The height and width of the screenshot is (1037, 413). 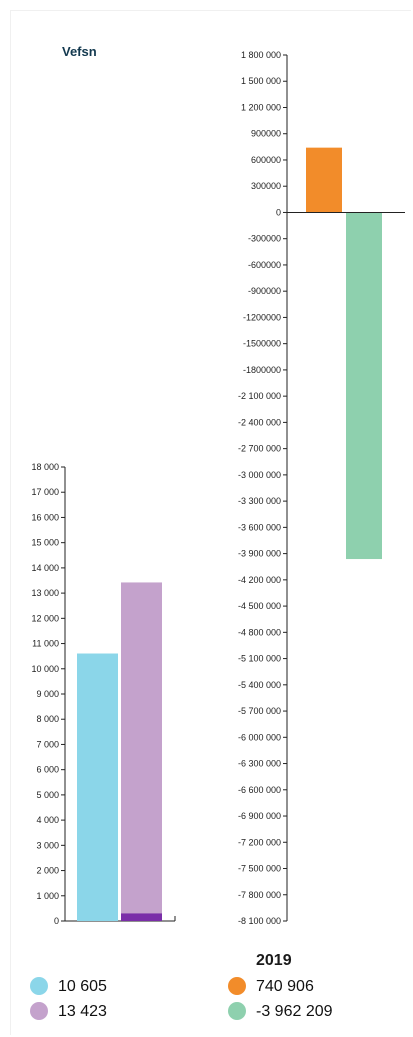 What do you see at coordinates (259, 737) in the screenshot?
I see `y-tick-label: -6 000 000` at bounding box center [259, 737].